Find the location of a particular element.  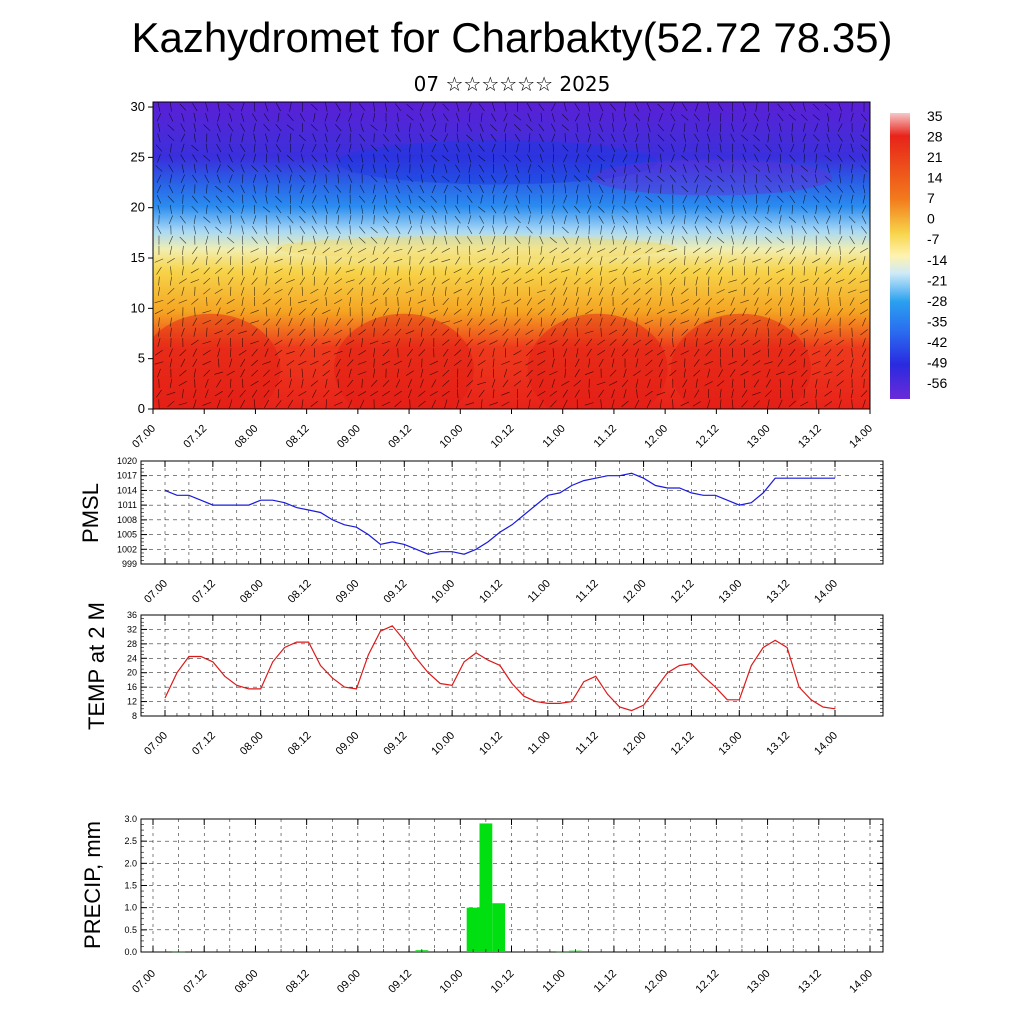

y-tick-label: 1005 is located at coordinates (127, 535).